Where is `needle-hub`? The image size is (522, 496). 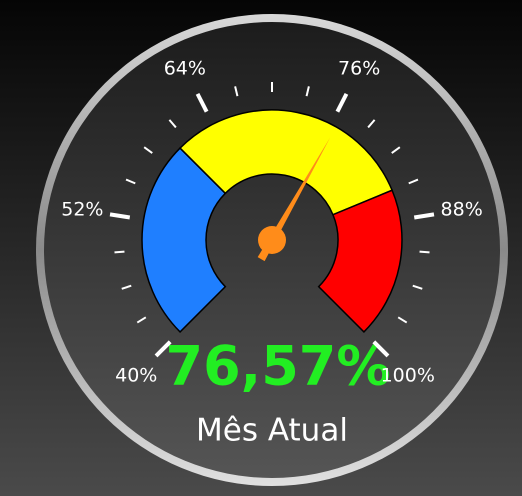
needle-hub is located at coordinates (272, 240).